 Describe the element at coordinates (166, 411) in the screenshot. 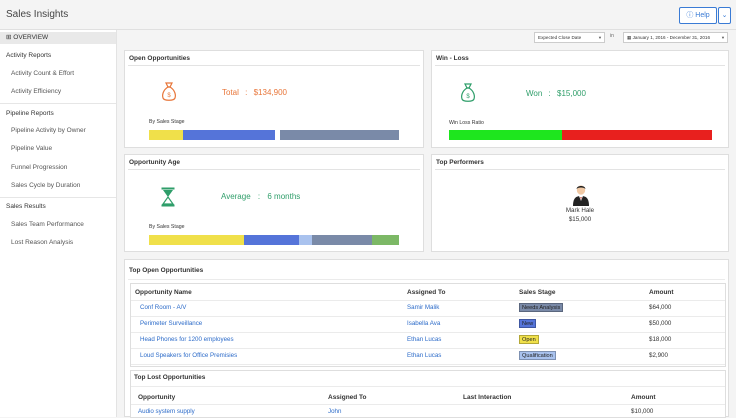

I see `lost-opportunity-link: Audio system supply` at that location.